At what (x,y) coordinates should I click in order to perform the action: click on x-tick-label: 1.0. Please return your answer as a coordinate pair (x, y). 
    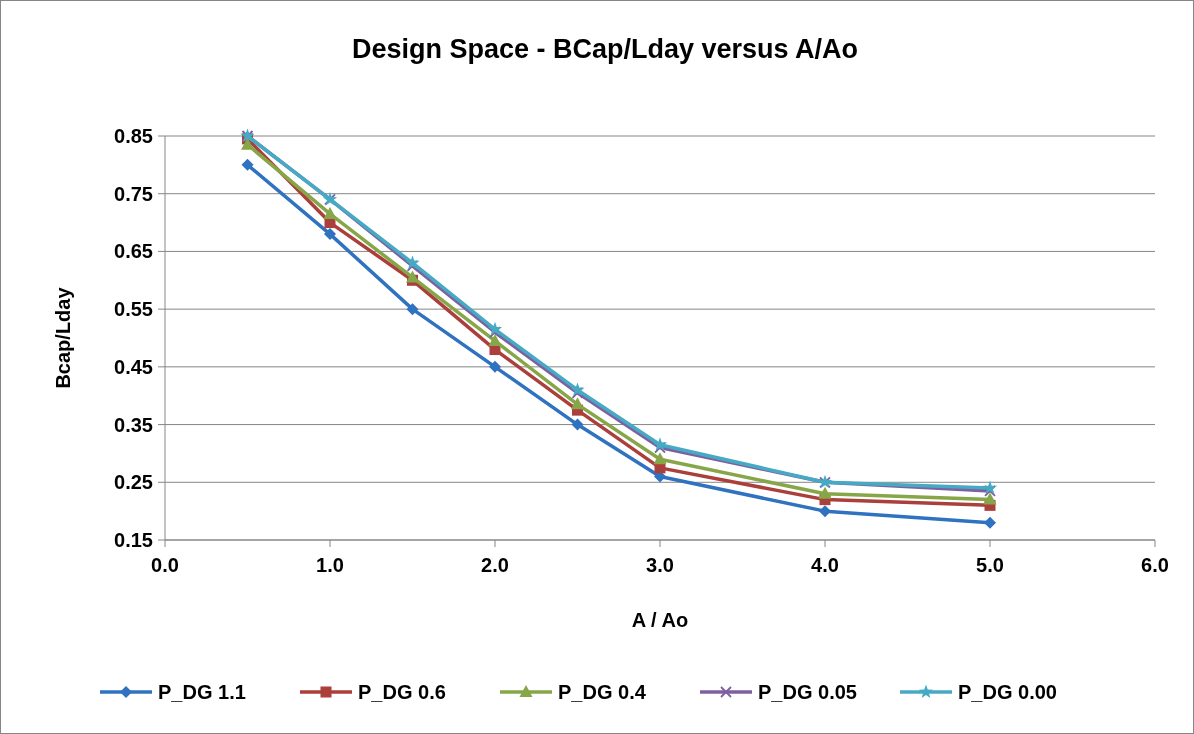
    Looking at the image, I should click on (330, 565).